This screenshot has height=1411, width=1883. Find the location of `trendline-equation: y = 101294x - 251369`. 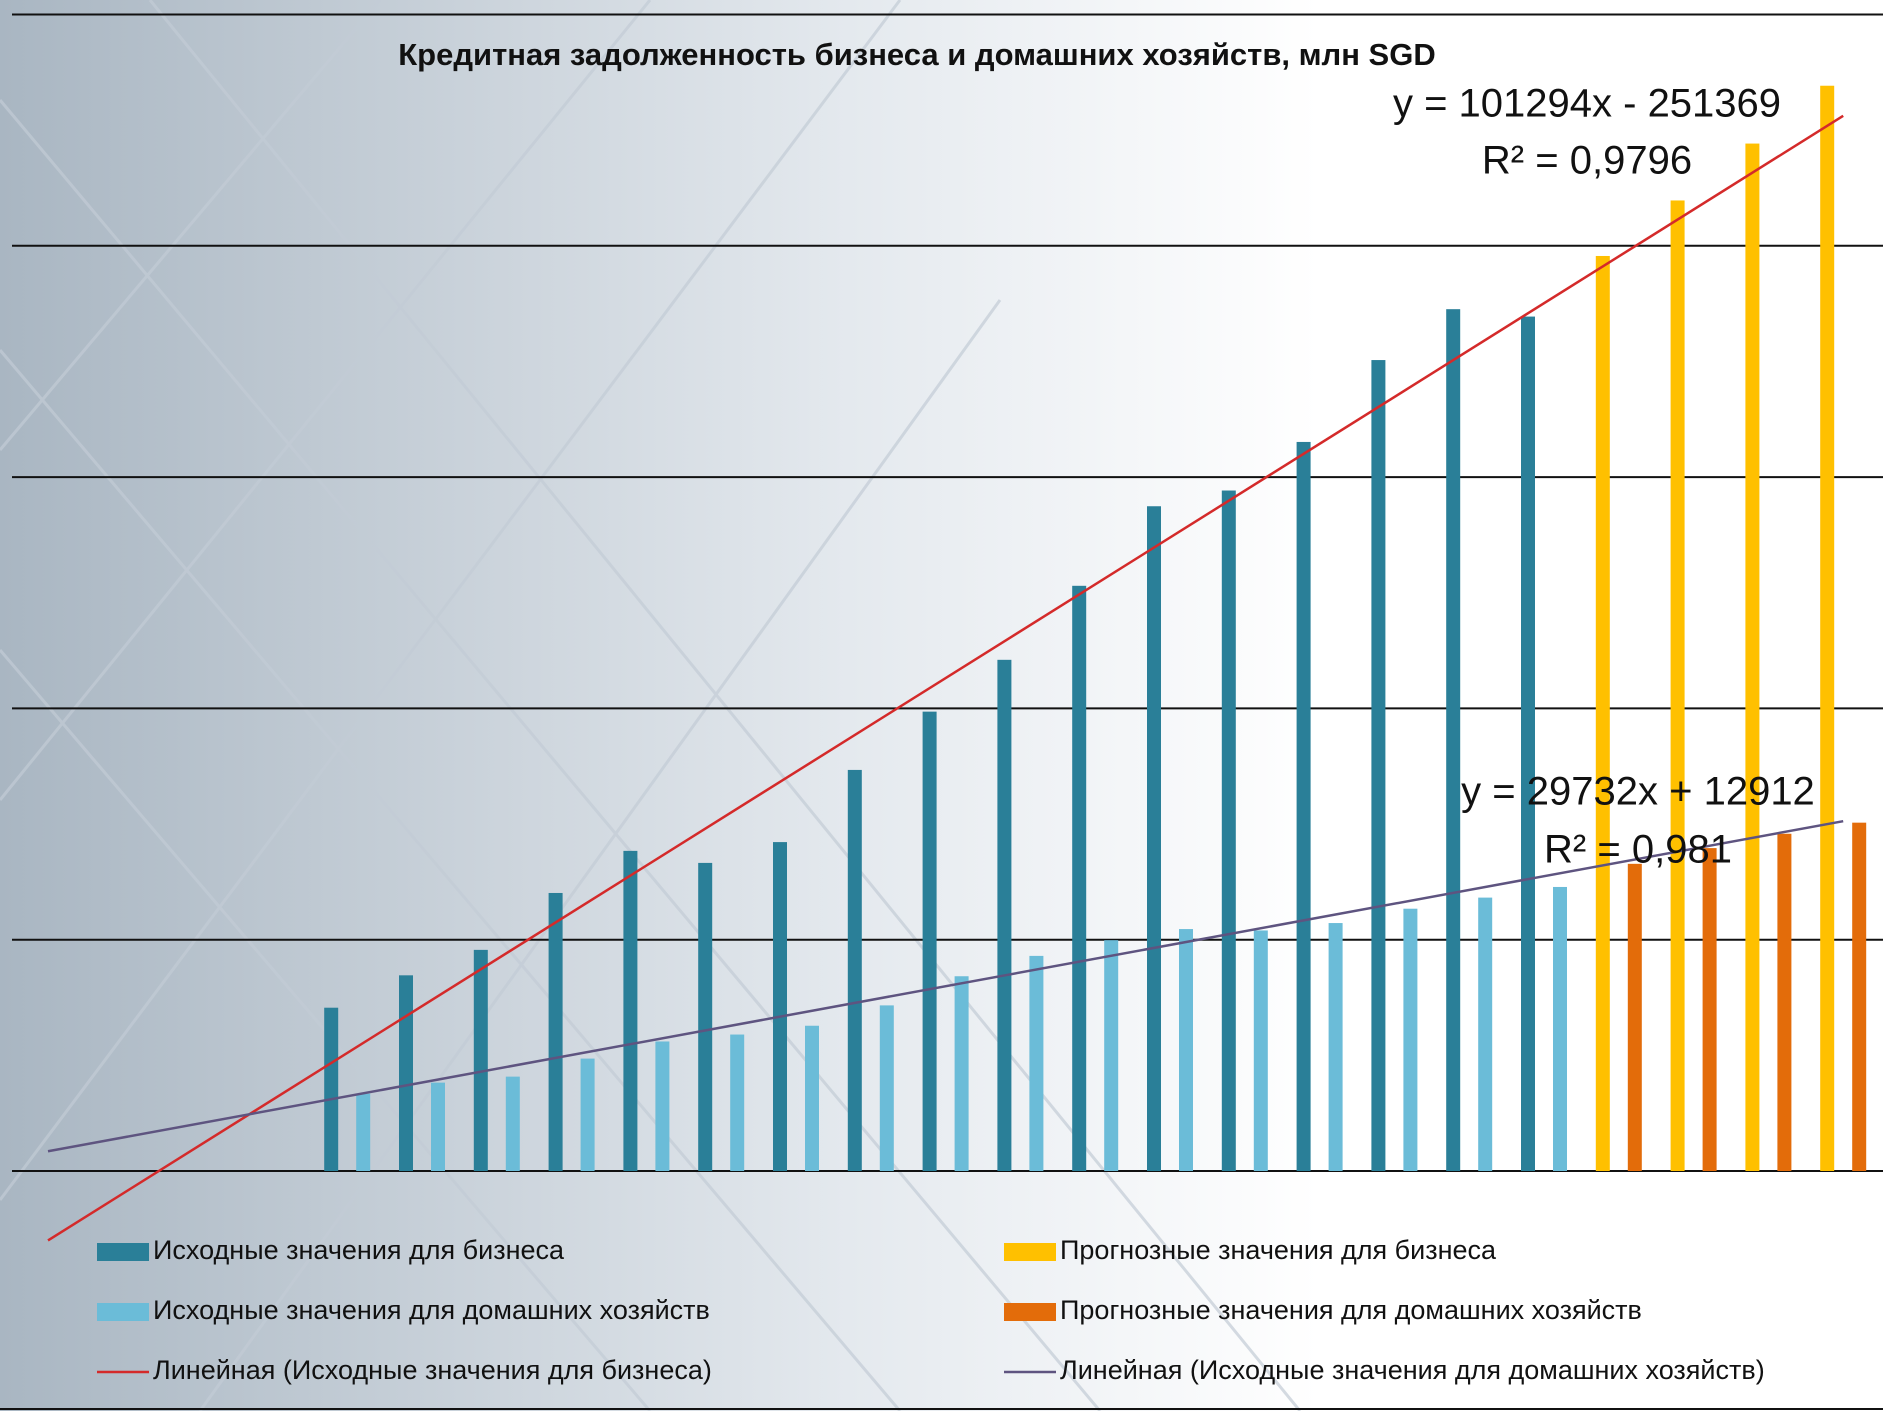

trendline-equation: y = 101294x - 251369 is located at coordinates (1587, 104).